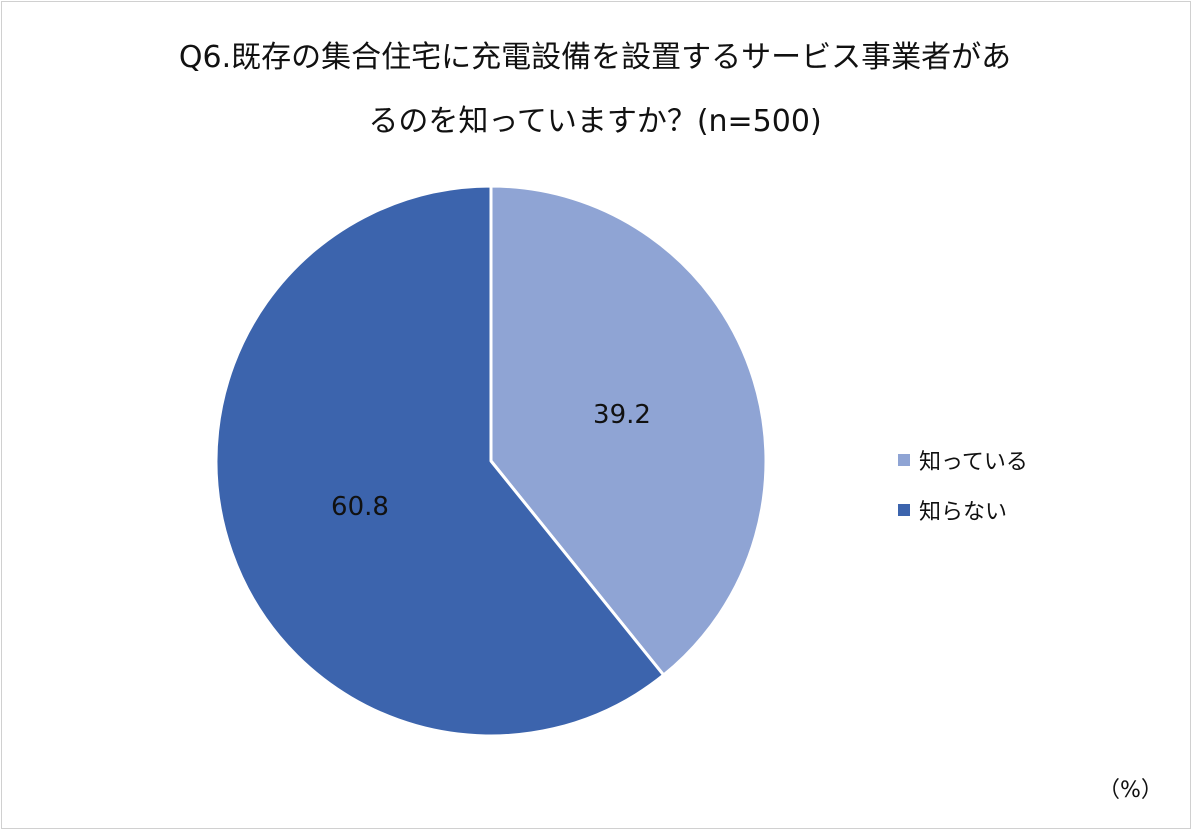  Describe the element at coordinates (973, 462) in the screenshot. I see `legend-label-known: 知っている` at that location.